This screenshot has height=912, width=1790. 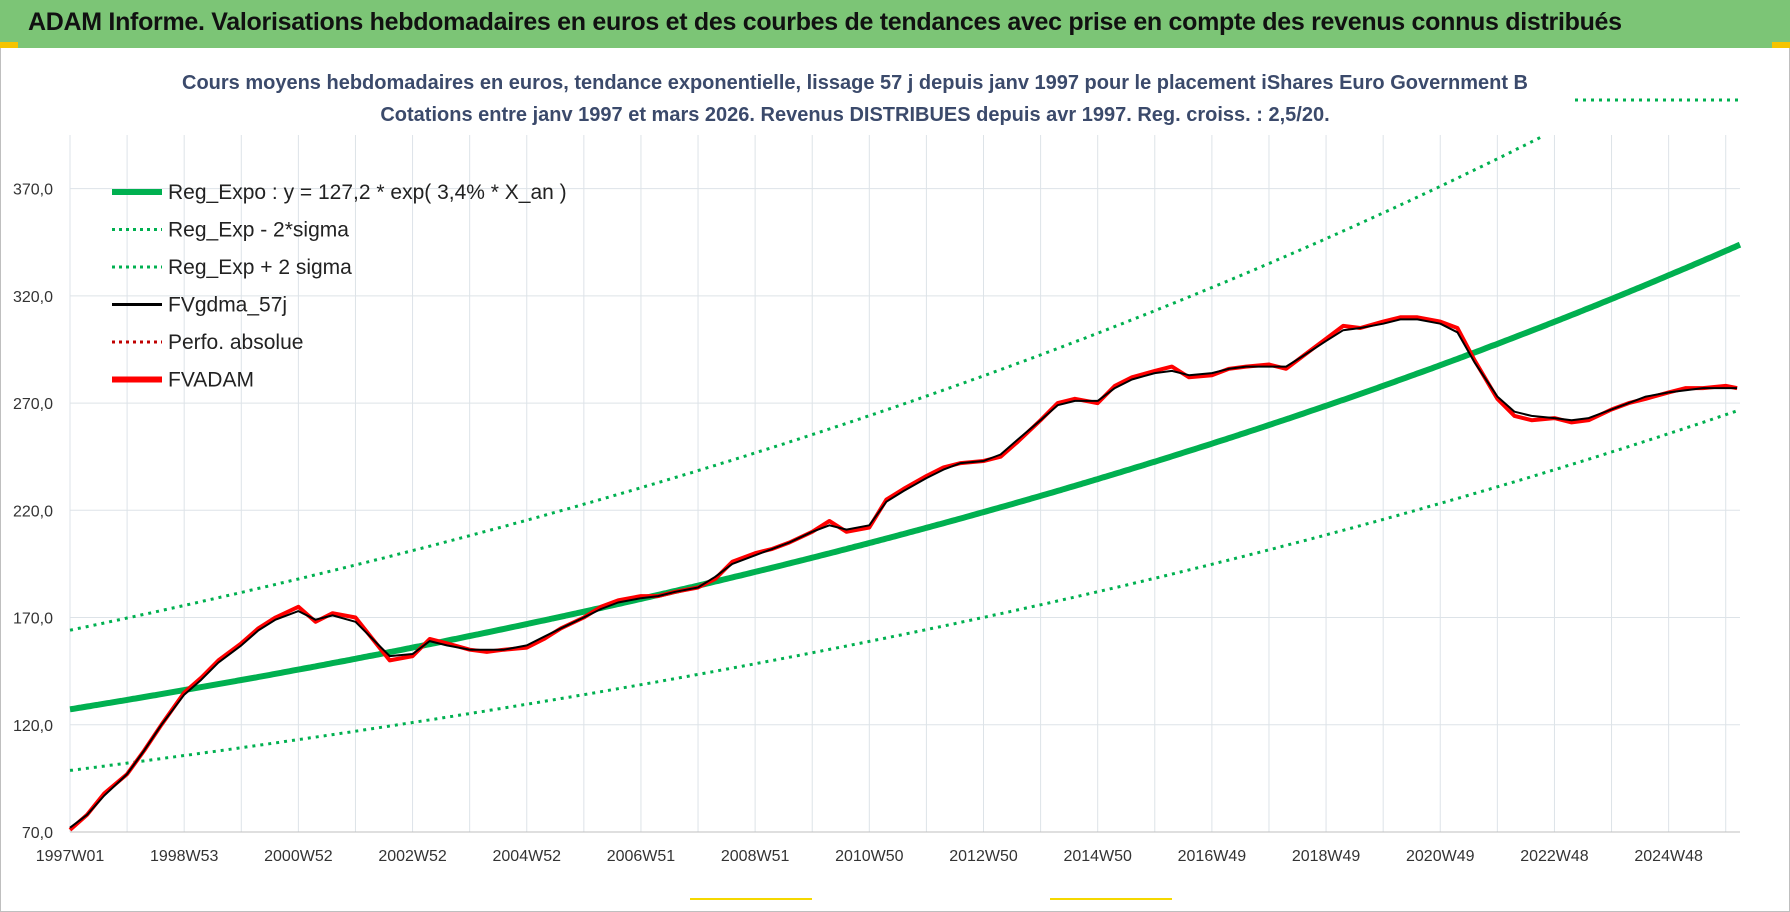 I want to click on y-tick-label: 70,0, so click(x=37, y=833).